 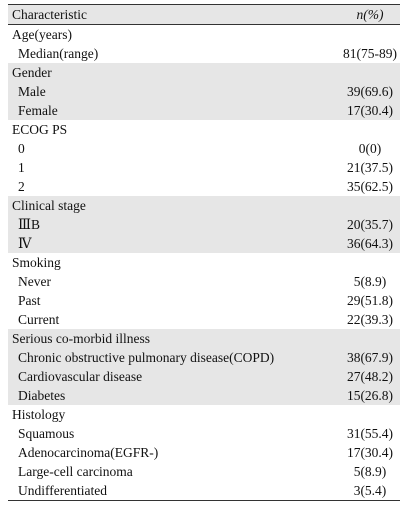 What do you see at coordinates (370, 14) in the screenshot?
I see `header-cell: n(%)` at bounding box center [370, 14].